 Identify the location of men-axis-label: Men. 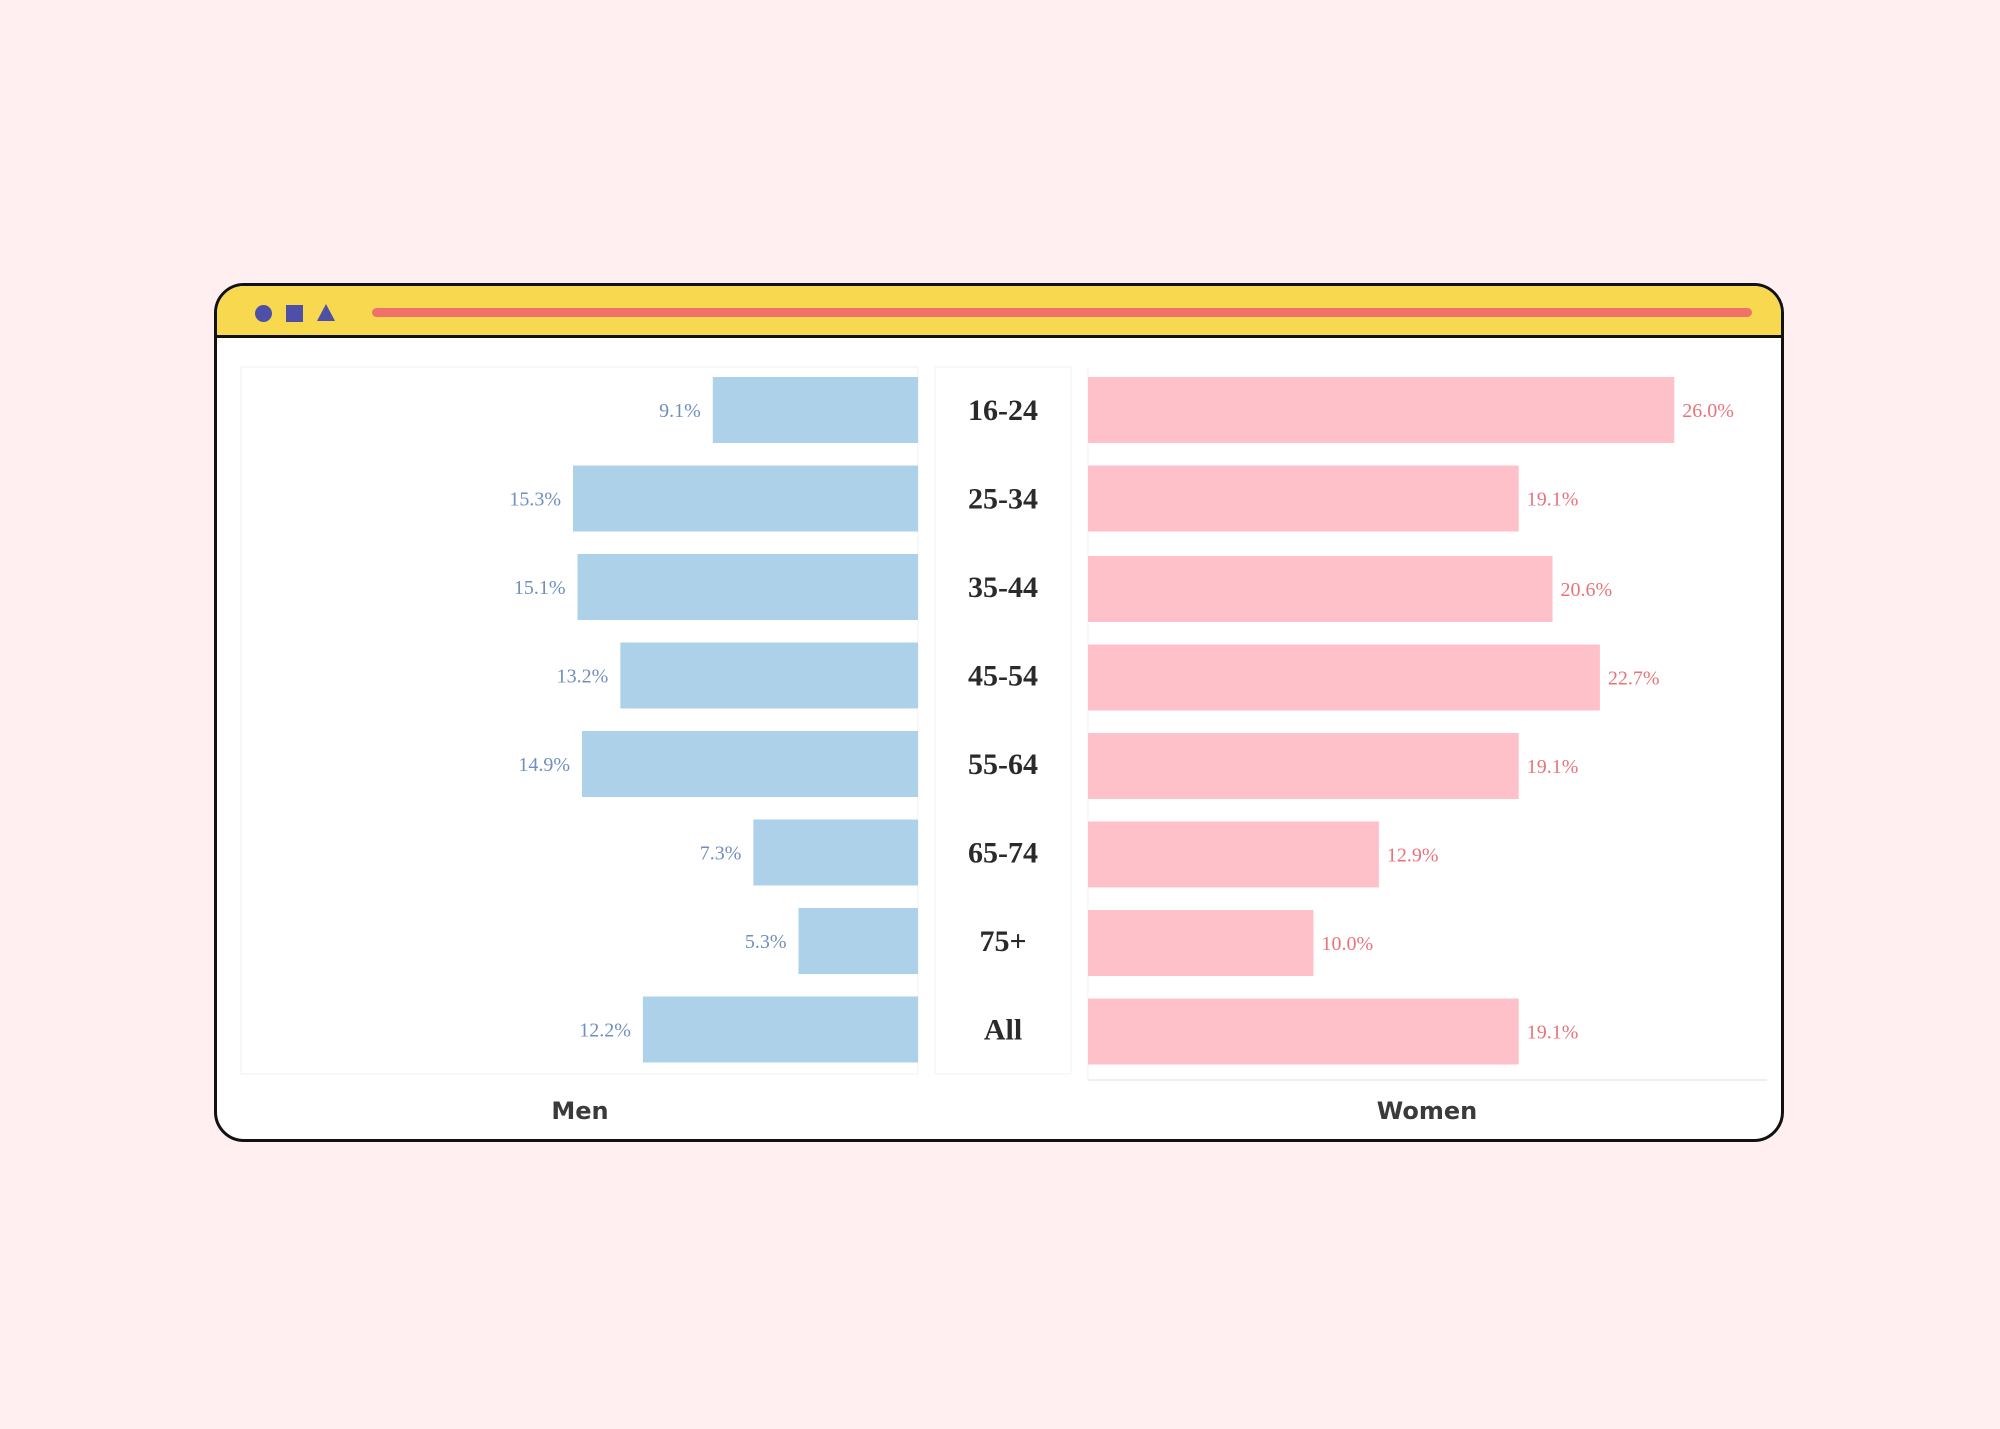
(580, 1111).